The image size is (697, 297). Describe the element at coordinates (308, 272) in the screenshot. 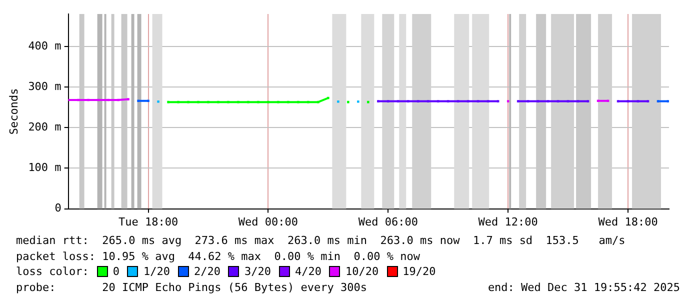

I see `legend-label: 4/20` at that location.